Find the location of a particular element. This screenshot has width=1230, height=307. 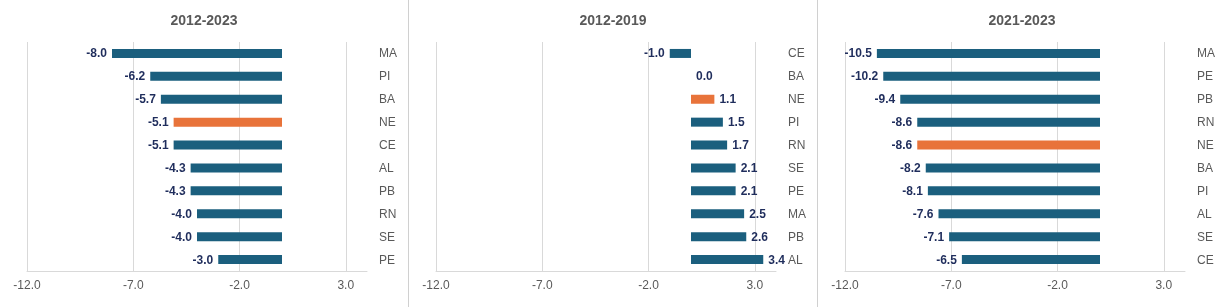

data-label: -6.2 is located at coordinates (135, 76).